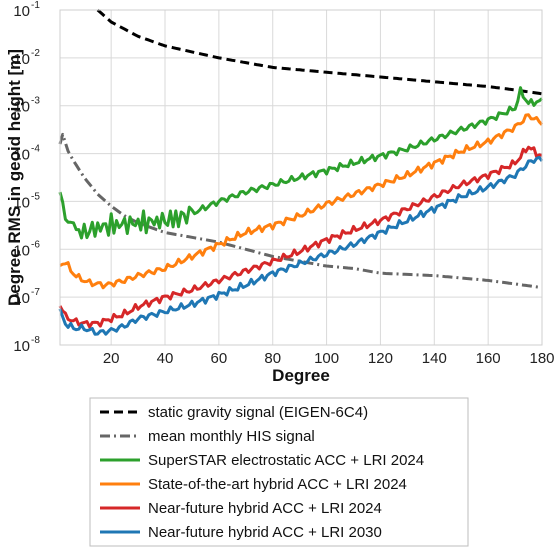  Describe the element at coordinates (488, 358) in the screenshot. I see `x-tick-label: 160` at that location.